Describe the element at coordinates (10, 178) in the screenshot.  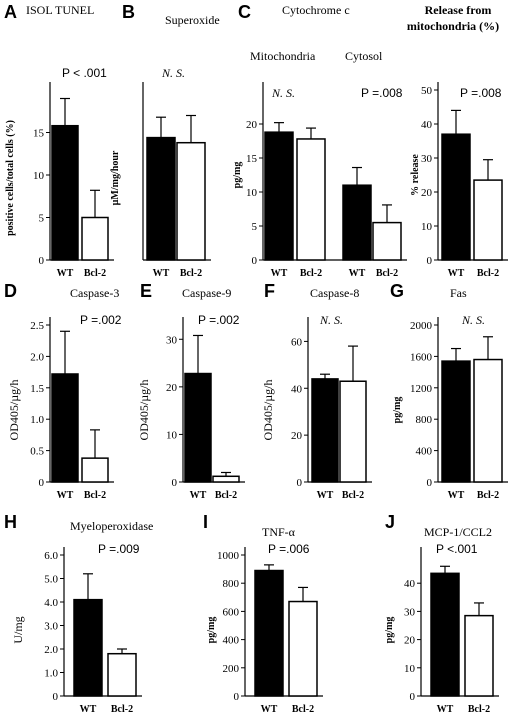
I see `y-axis-label: positive cells/total cells (%)` at that location.